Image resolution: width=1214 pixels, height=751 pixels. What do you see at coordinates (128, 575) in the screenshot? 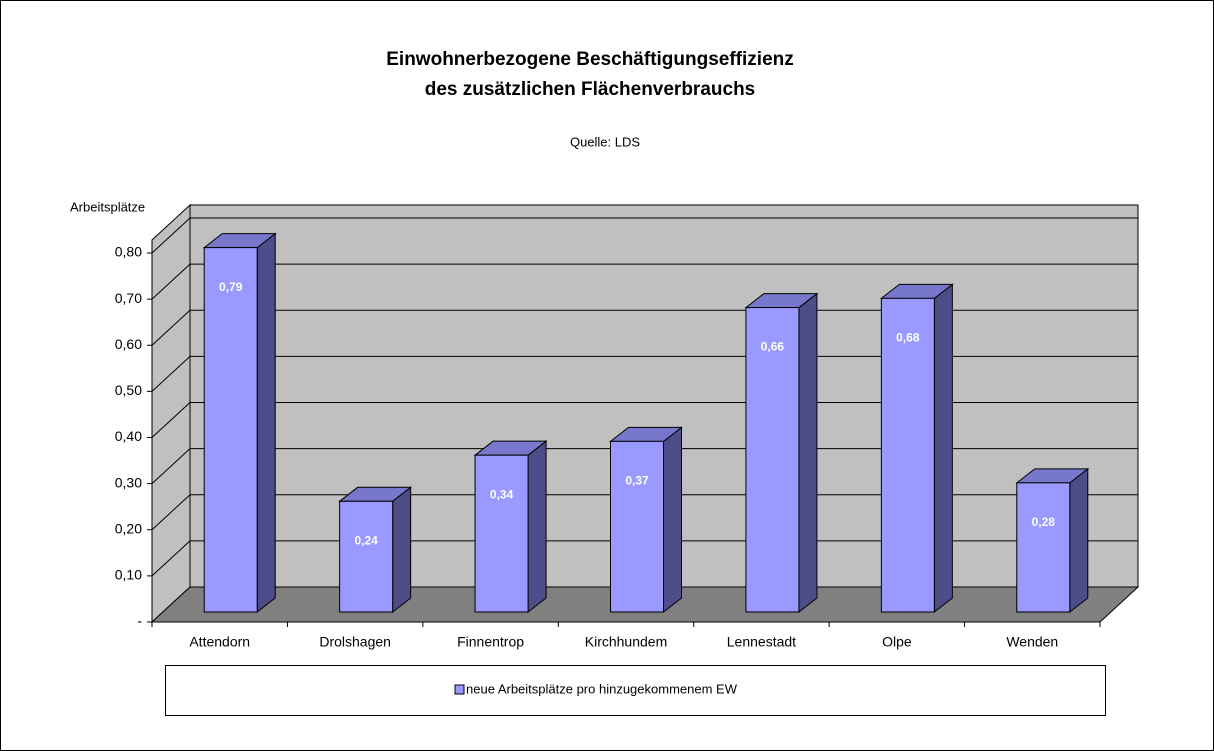
I see `y-tick-label: 0,10` at bounding box center [128, 575].